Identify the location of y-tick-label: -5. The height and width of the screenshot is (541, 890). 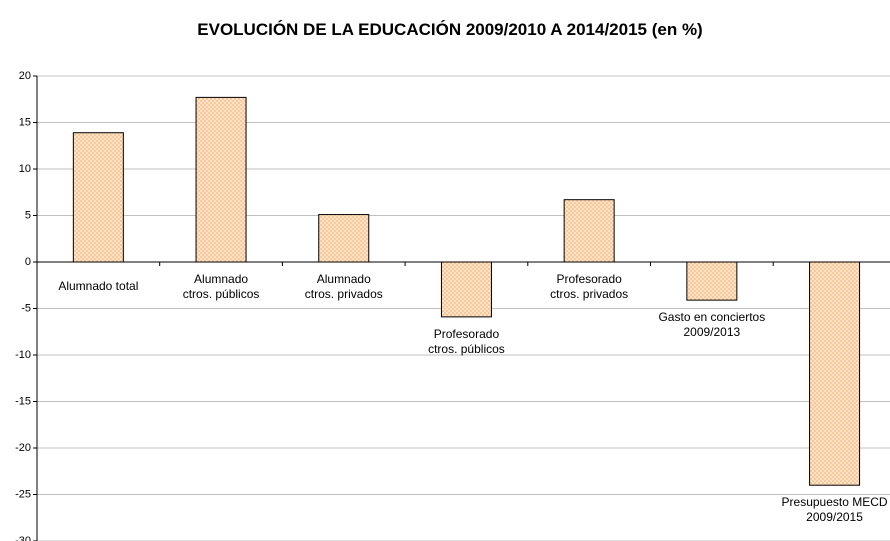
(26, 308).